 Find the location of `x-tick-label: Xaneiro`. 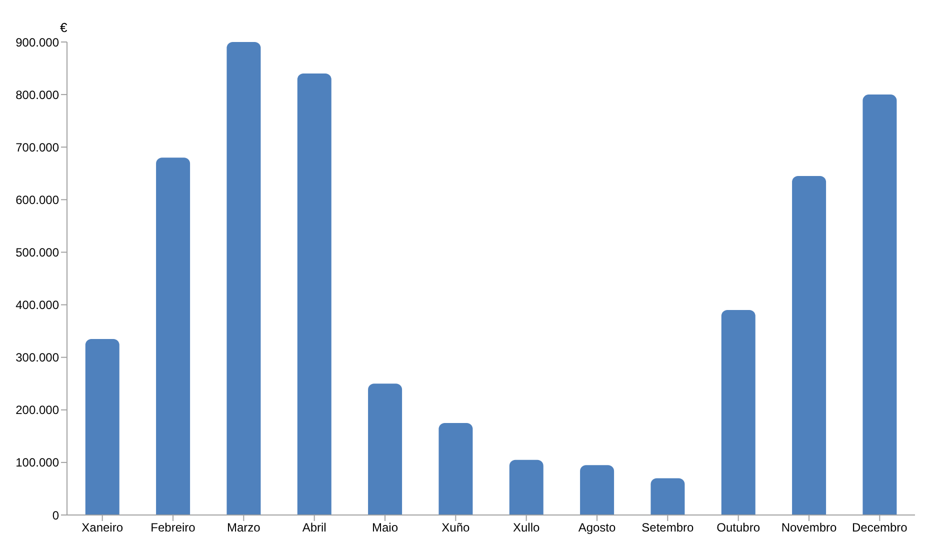

x-tick-label: Xaneiro is located at coordinates (103, 527).